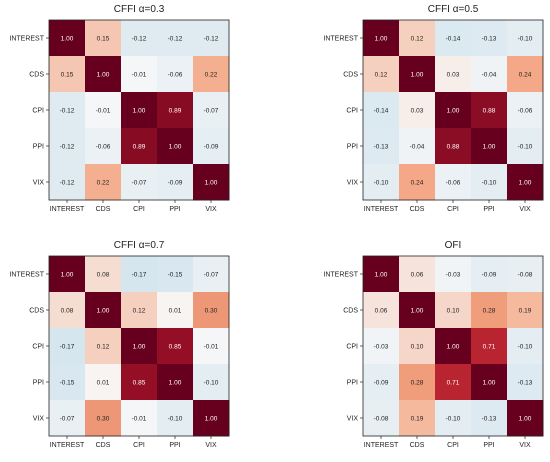 This screenshot has height=462, width=550. I want to click on x-tick-label: VIX, so click(211, 209).